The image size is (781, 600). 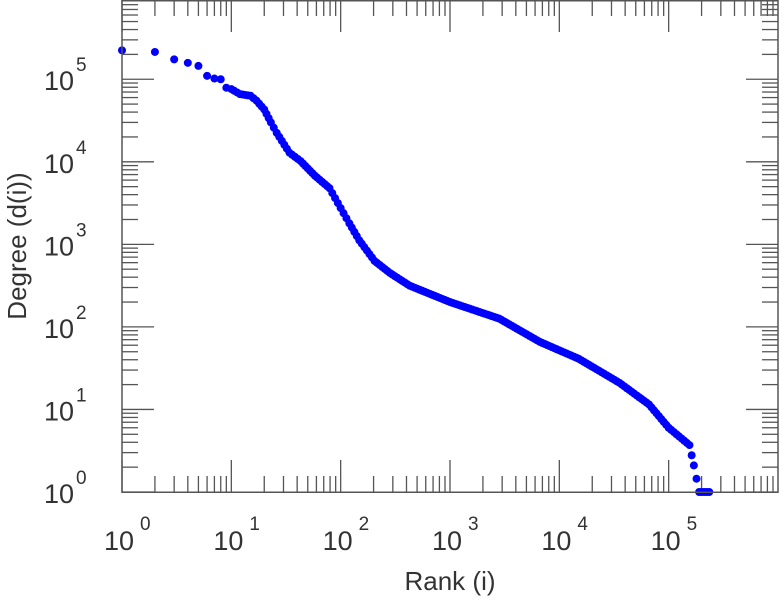 What do you see at coordinates (692, 524) in the screenshot?
I see `x-tick-exponent: 5` at bounding box center [692, 524].